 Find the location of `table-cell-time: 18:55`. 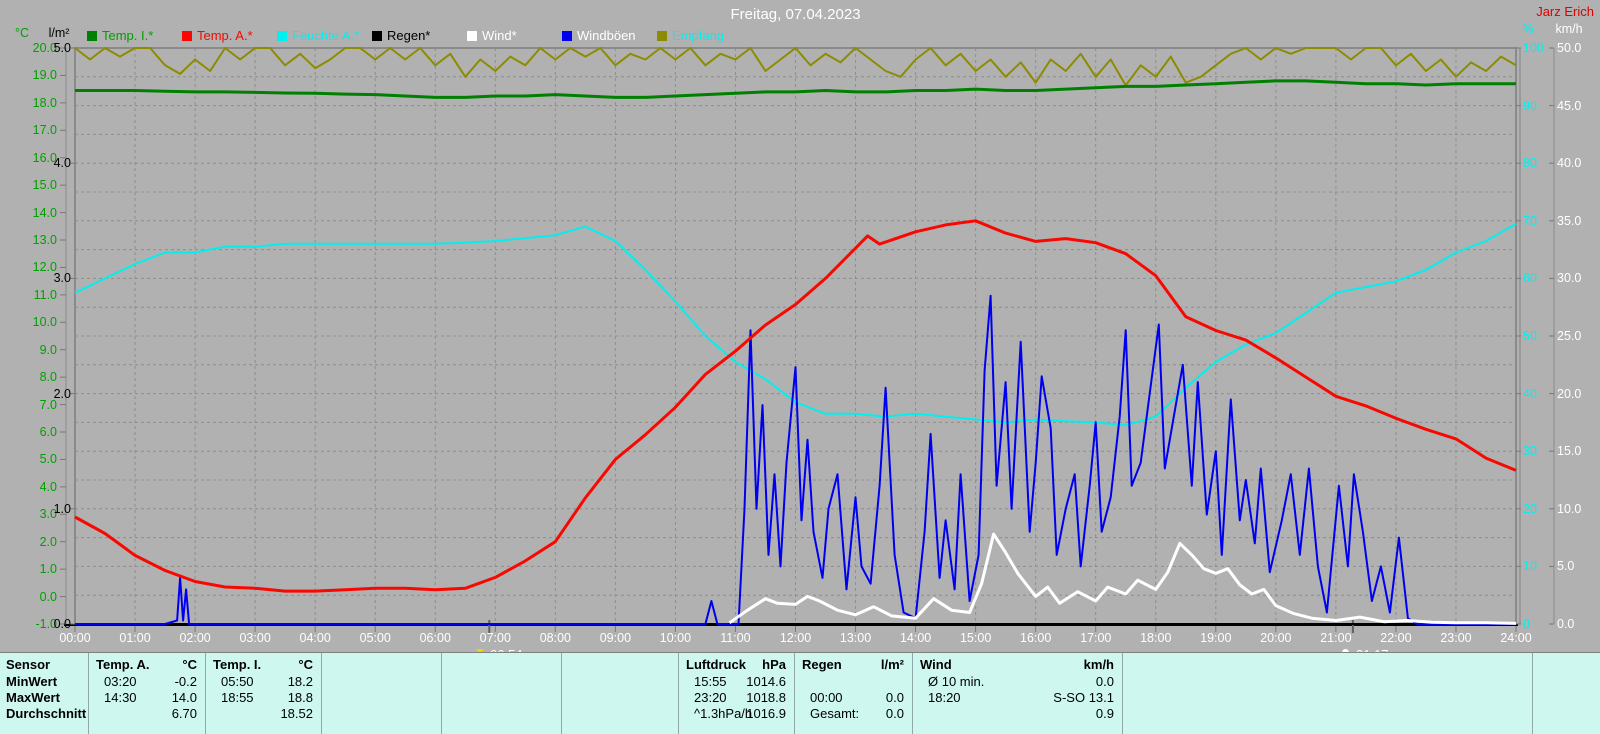

table-cell-time: 18:55 is located at coordinates (237, 697).